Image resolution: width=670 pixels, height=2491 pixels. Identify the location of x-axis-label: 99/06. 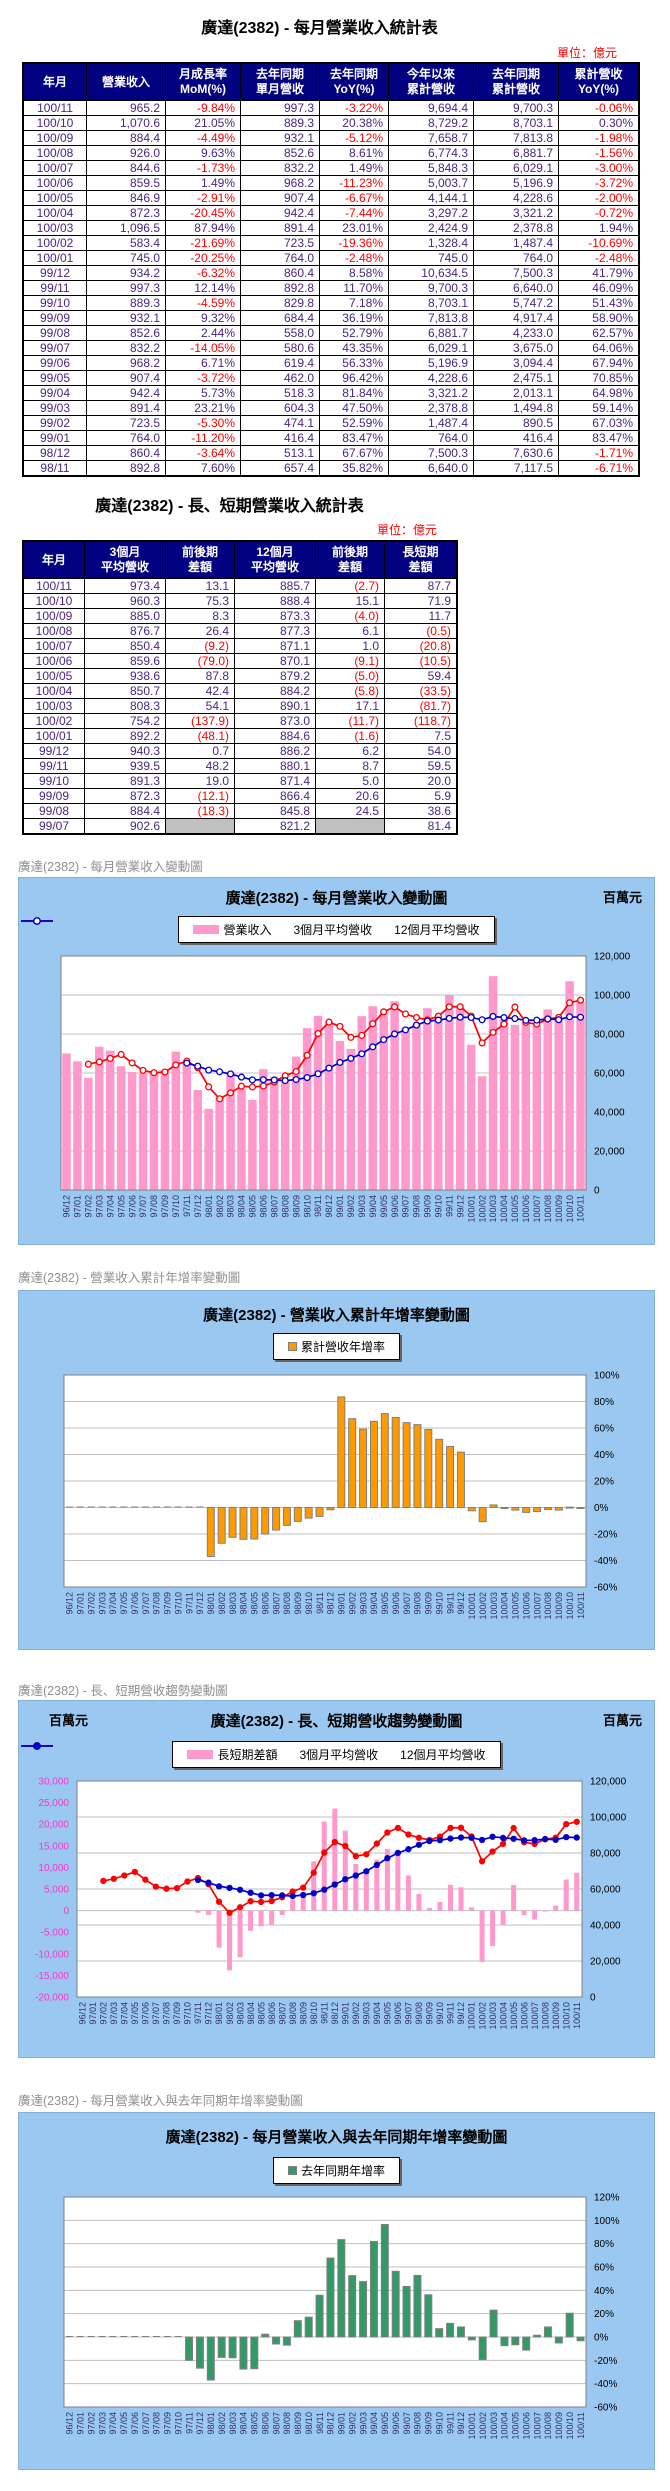
(395, 1206).